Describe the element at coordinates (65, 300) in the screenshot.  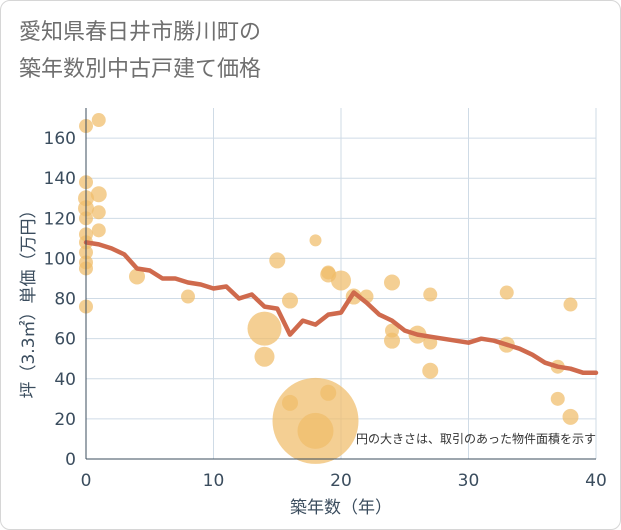
I see `y-tick-label: 80` at that location.